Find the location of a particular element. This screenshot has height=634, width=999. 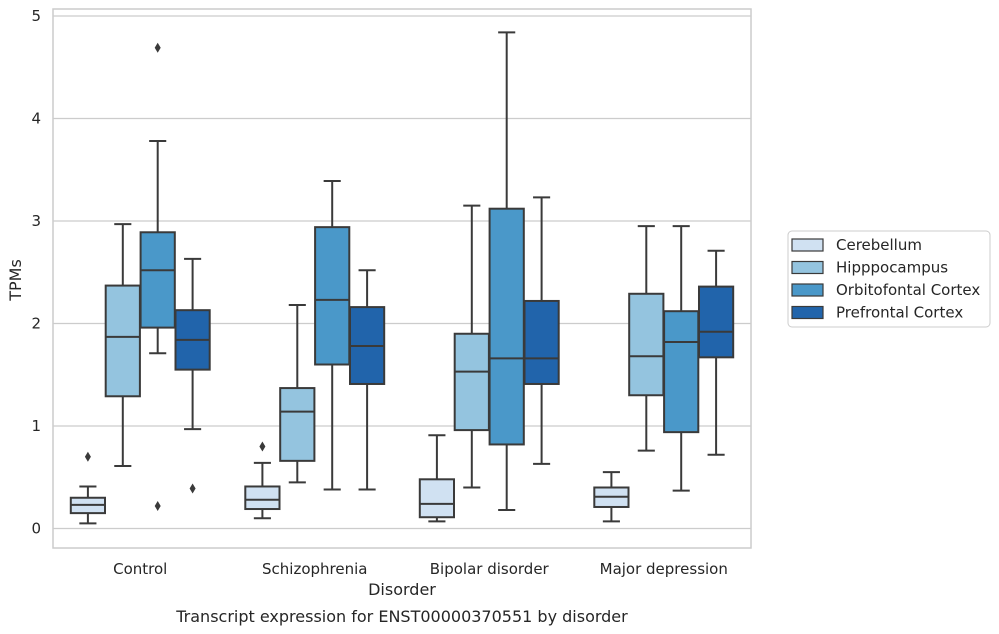

legend-label: Cerebellum is located at coordinates (879, 245).